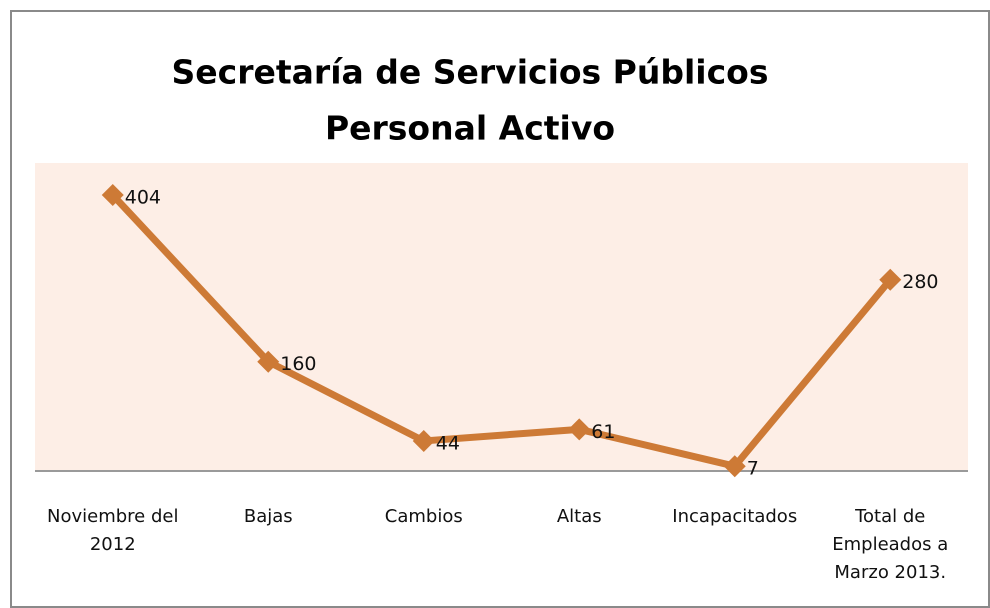 This screenshot has width=990, height=608. What do you see at coordinates (423, 516) in the screenshot?
I see `x-tick-label: Cambios` at bounding box center [423, 516].